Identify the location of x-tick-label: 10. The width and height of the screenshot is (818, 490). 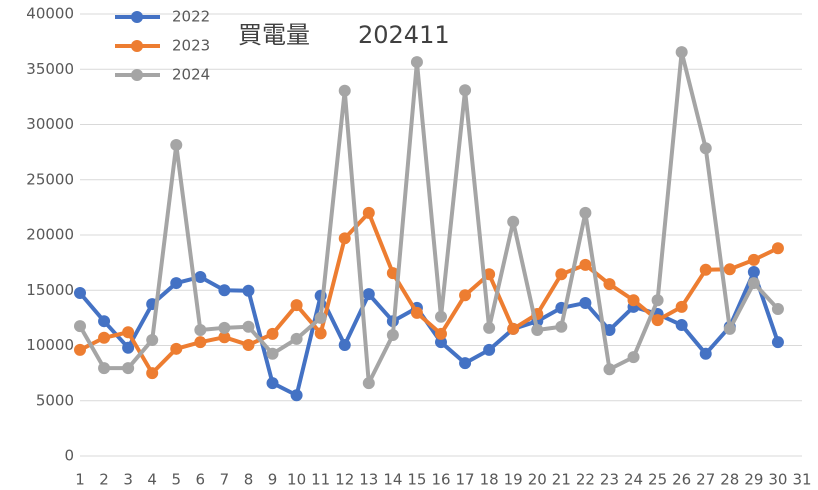
(296, 480).